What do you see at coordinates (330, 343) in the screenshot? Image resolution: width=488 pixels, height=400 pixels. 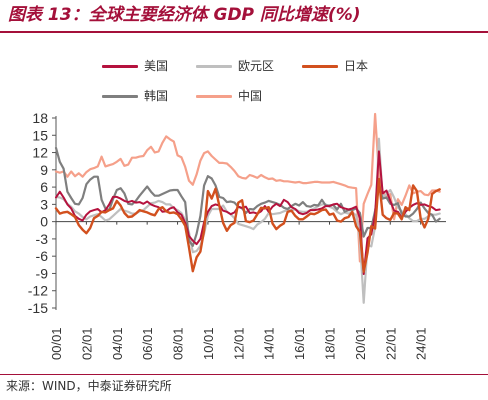 I see `x-tick-label: 18/01` at bounding box center [330, 343].